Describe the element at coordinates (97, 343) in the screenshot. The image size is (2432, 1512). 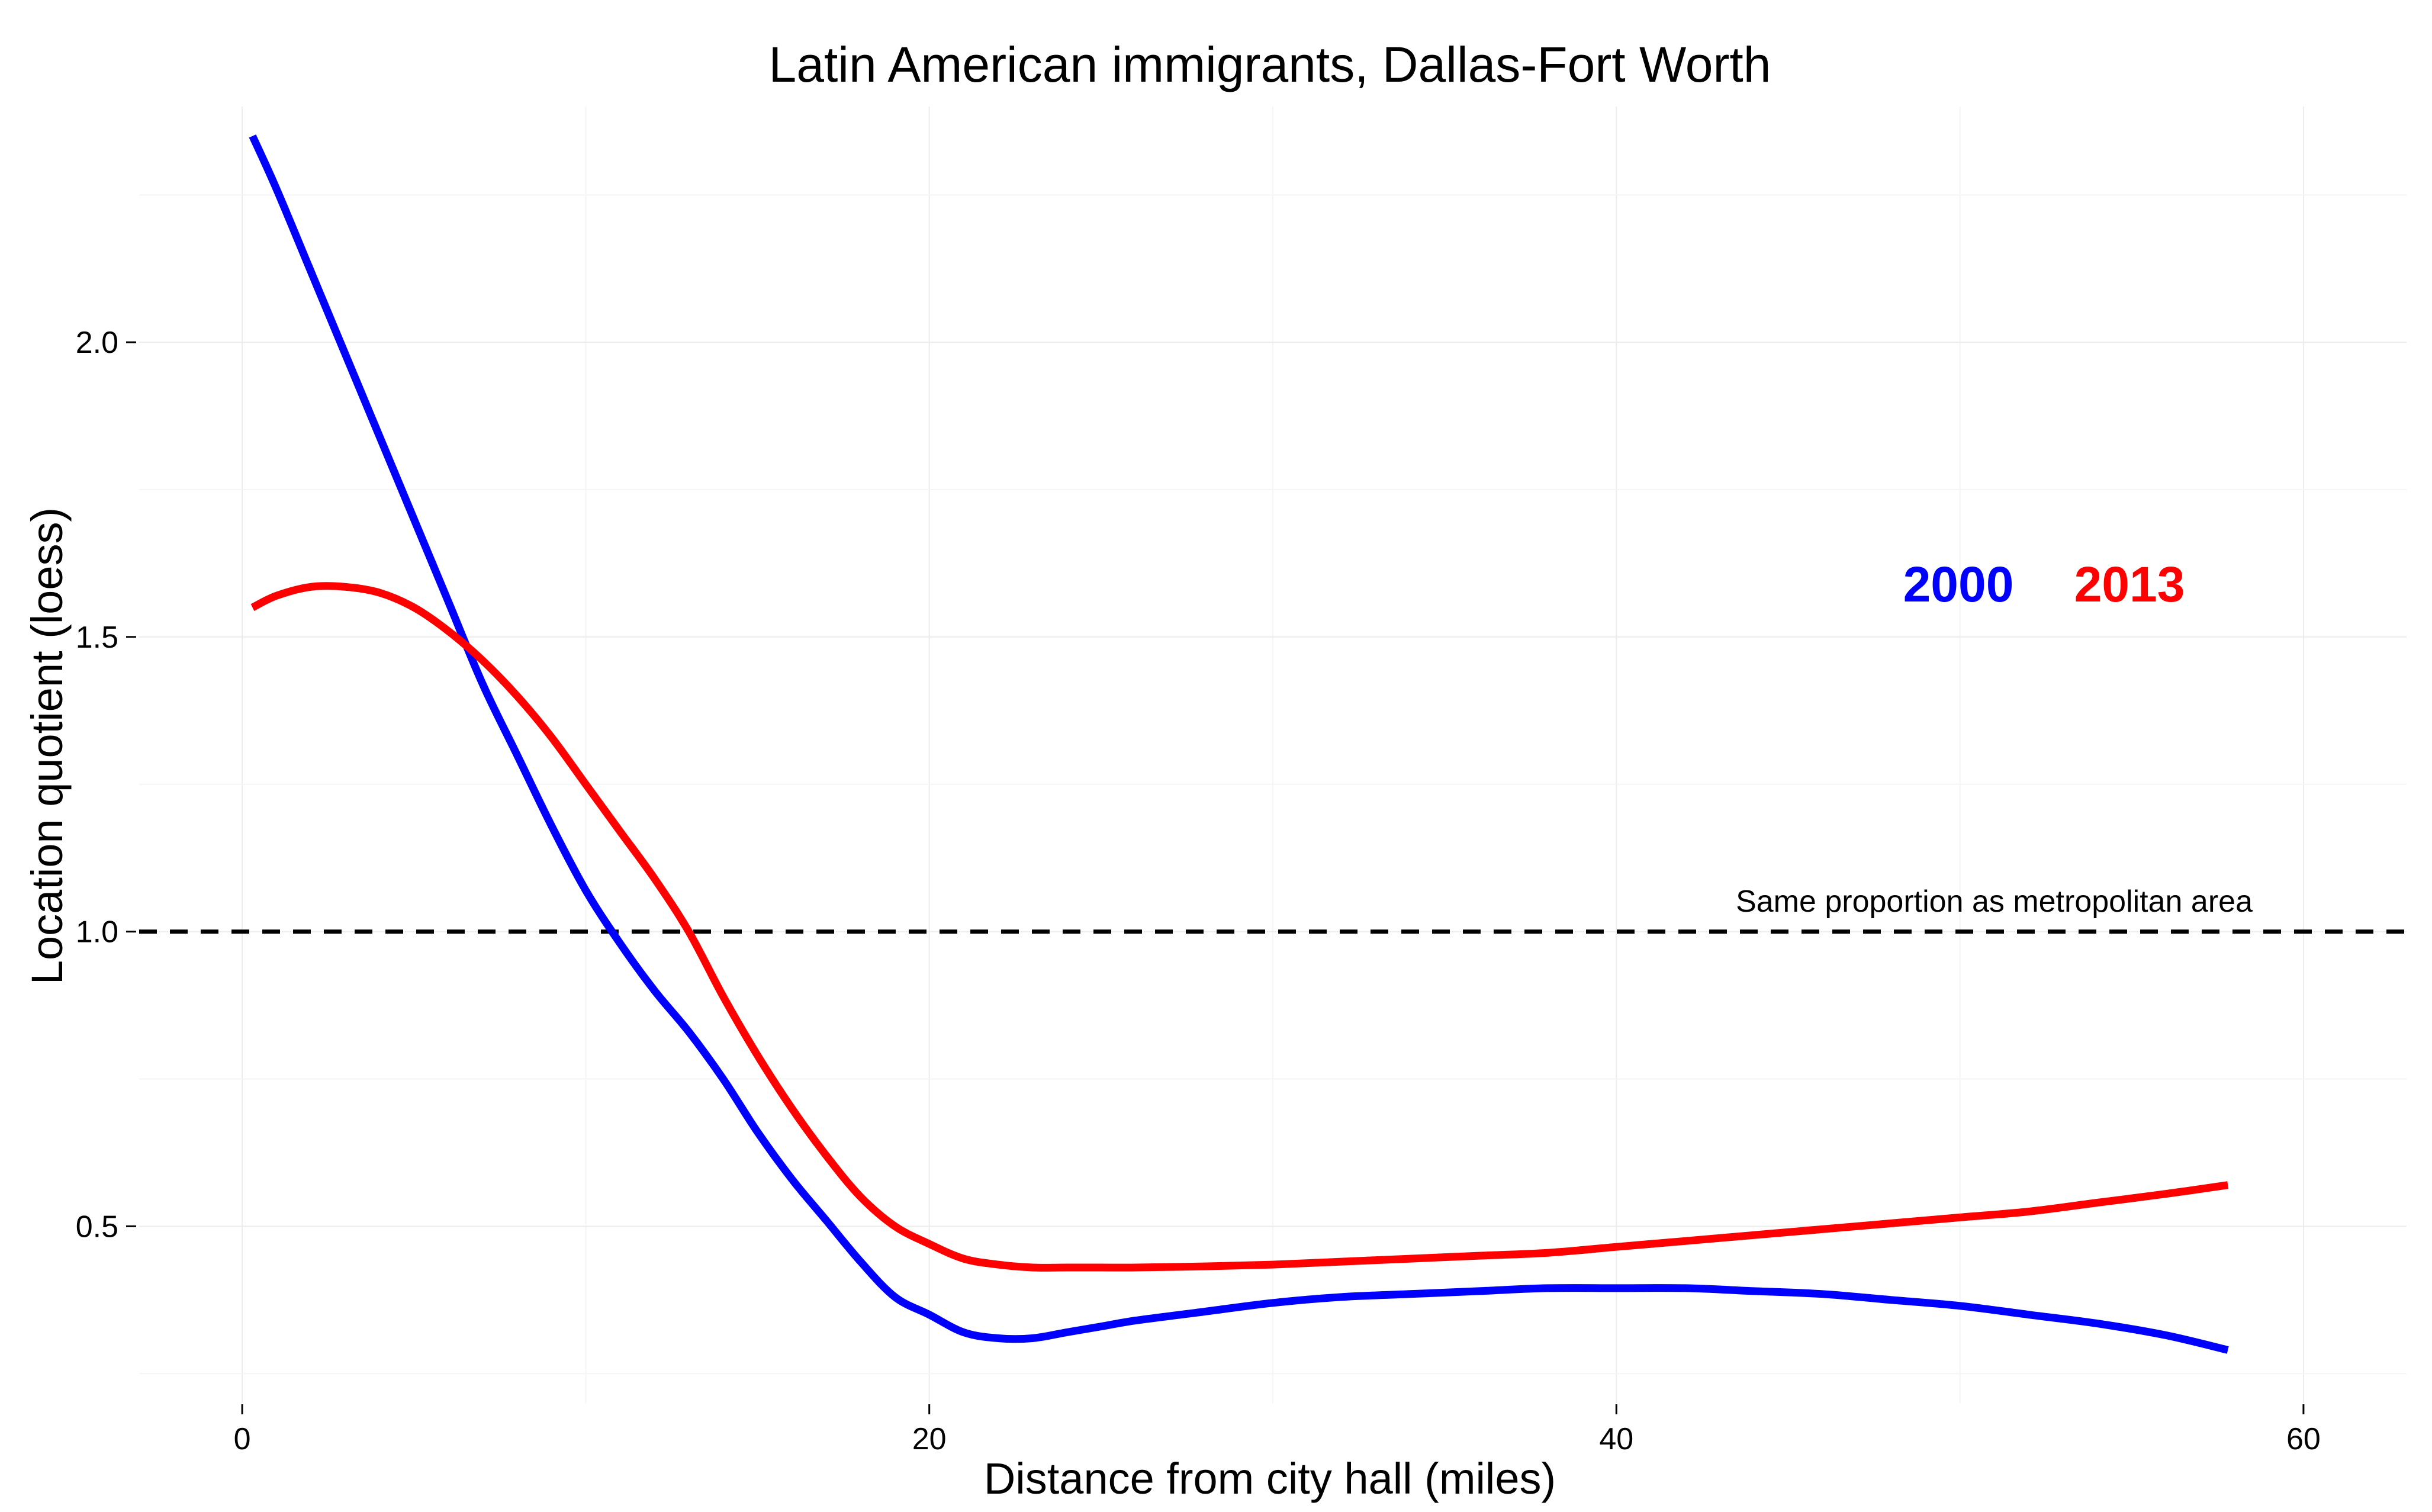
I see `y-tick-label-3: 2.0` at that location.